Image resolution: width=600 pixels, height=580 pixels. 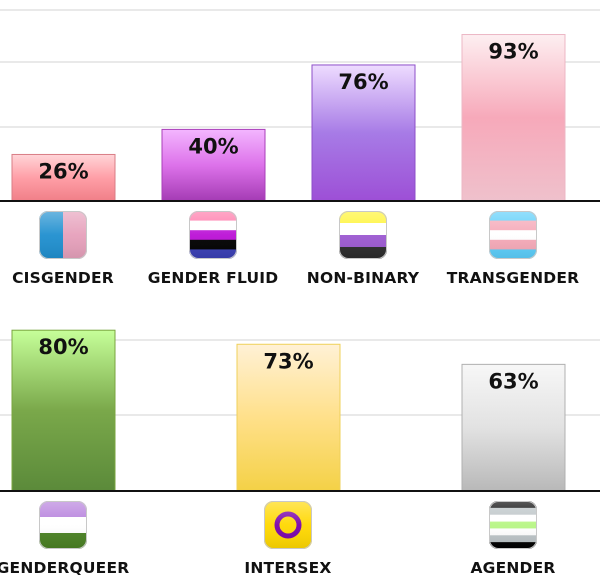 What do you see at coordinates (513, 525) in the screenshot?
I see `agender-flag-icon` at bounding box center [513, 525].